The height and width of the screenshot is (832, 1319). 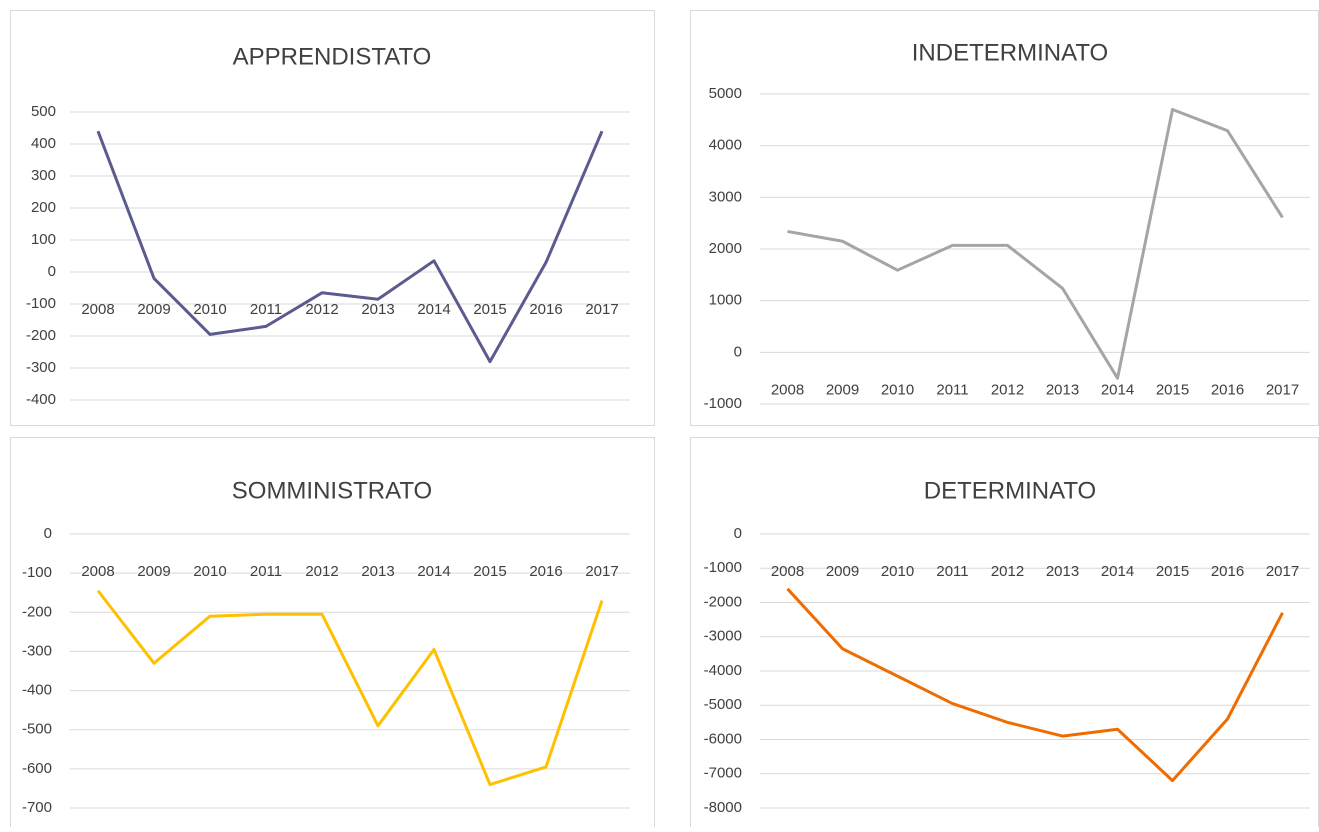 What do you see at coordinates (725, 300) in the screenshot?
I see `y-tick-label: 1000` at bounding box center [725, 300].